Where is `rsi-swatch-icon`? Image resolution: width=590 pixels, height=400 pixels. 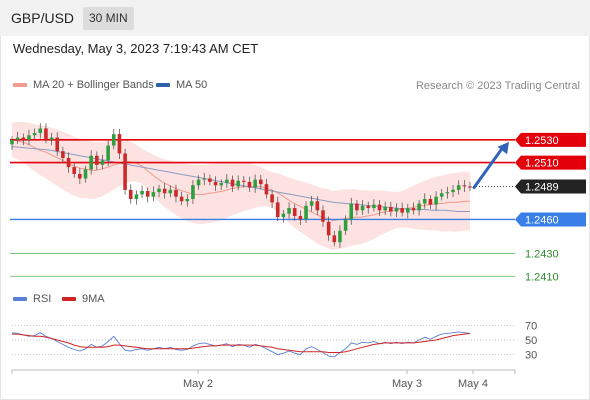 rsi-swatch-icon is located at coordinates (20, 299).